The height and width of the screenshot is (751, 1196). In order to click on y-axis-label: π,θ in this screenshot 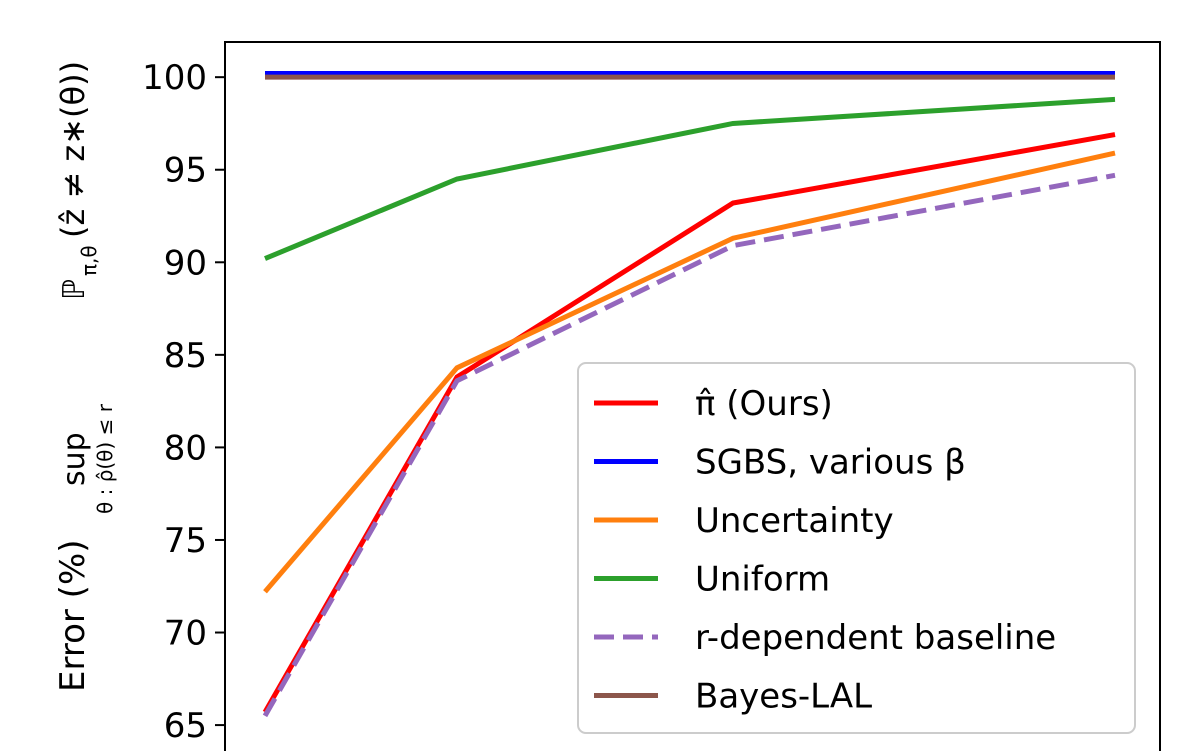, I will do `click(89, 260)`.